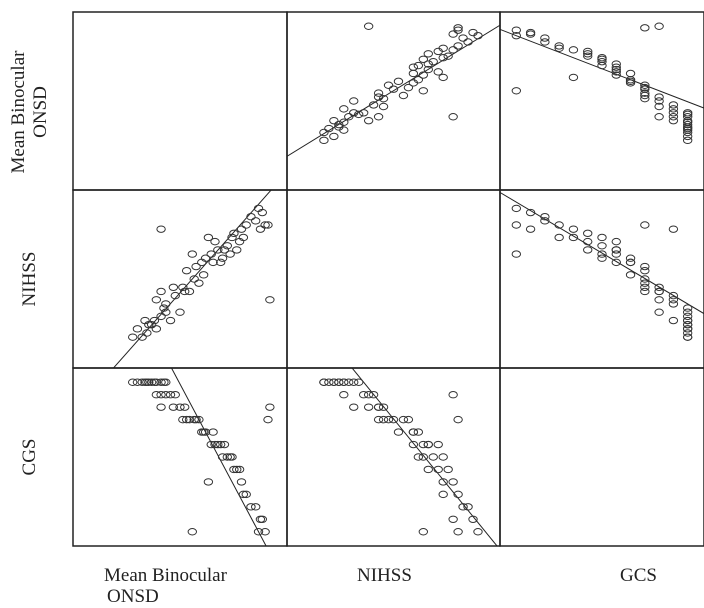 This screenshot has height=608, width=704. What do you see at coordinates (424, 457) in the screenshot?
I see `fit-line-r3-c2` at bounding box center [424, 457].